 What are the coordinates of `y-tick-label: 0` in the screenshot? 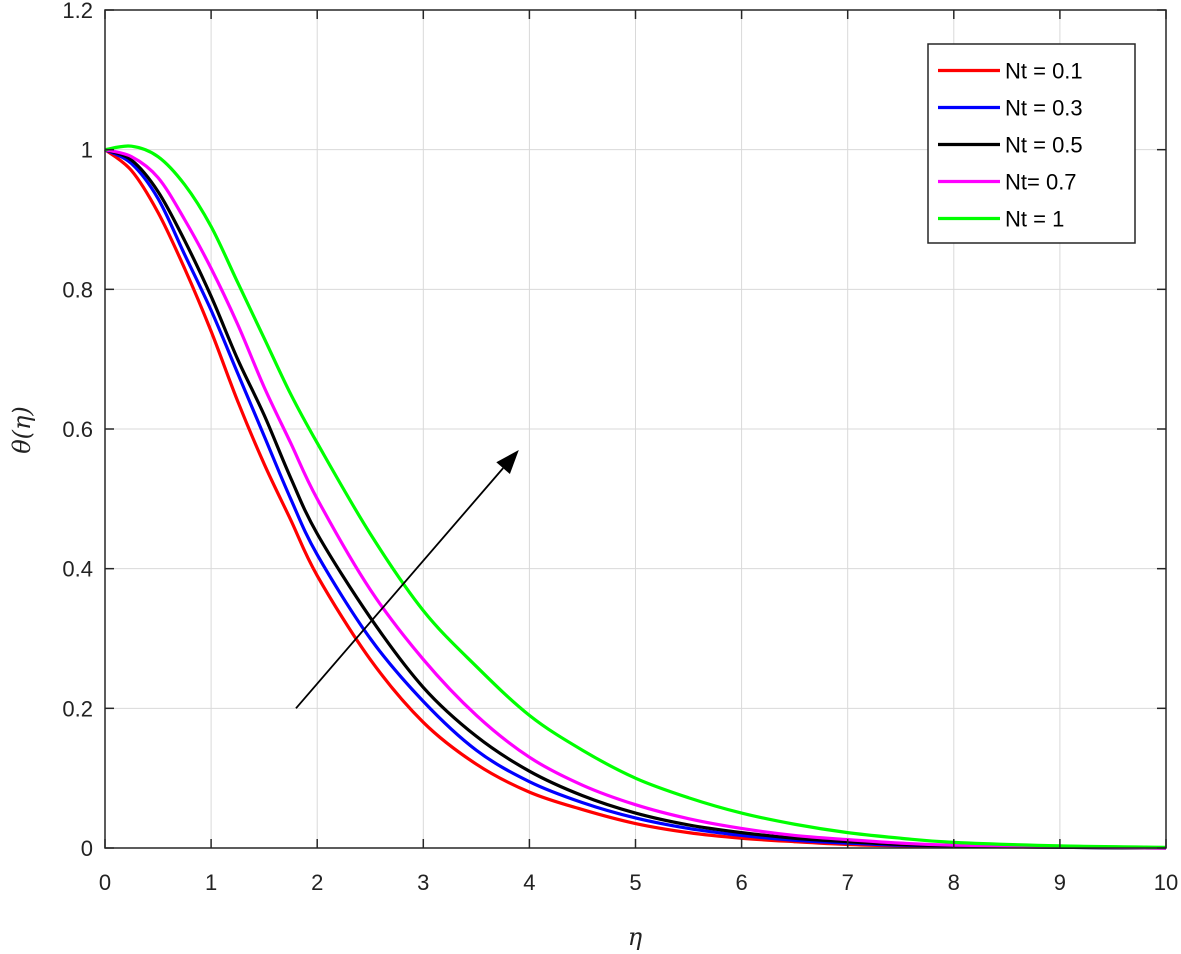 It's located at (87, 848).